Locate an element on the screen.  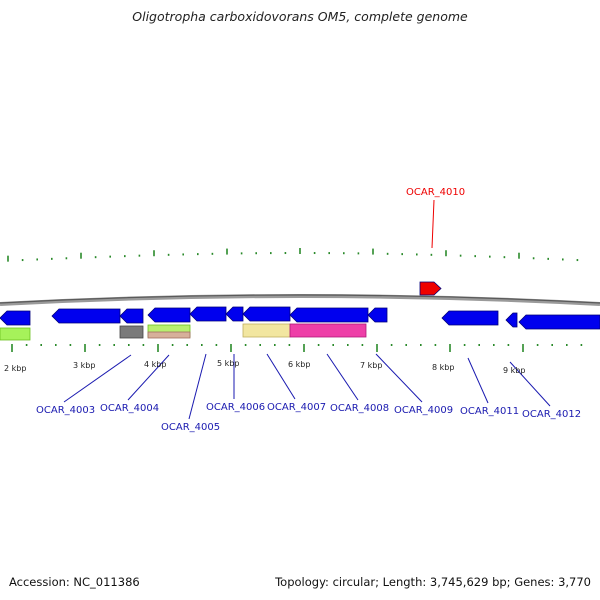
accession-text: Accession: NC_011386 is located at coordinates (74, 582).